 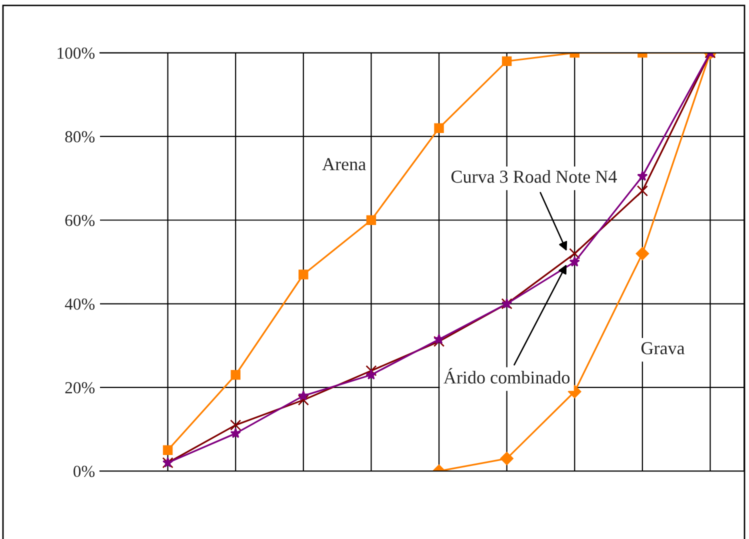 I want to click on y-tick-label: 40%, so click(x=79, y=304).